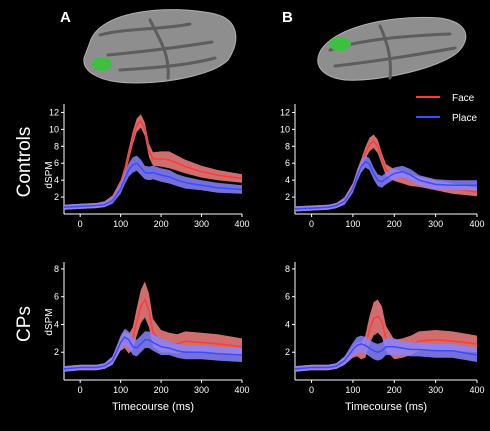 The image size is (490, 431). Describe the element at coordinates (24, 324) in the screenshot. I see `row-label-cps: CPs` at that location.